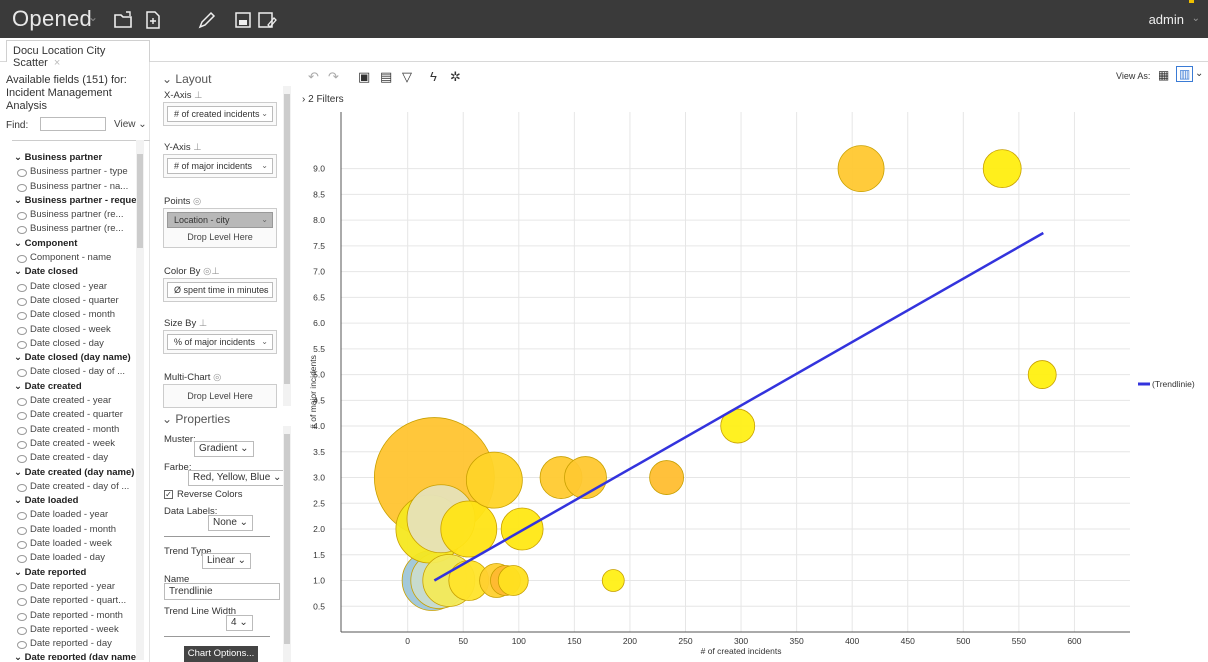 Image resolution: width=1208 pixels, height=662 pixels. What do you see at coordinates (76, 458) in the screenshot?
I see `field-item: Date created - day` at bounding box center [76, 458].